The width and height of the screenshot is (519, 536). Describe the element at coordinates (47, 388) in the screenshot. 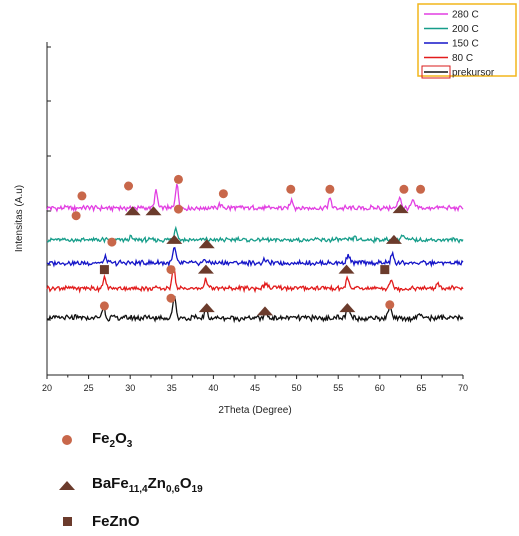

I see `x-tick-label: 20` at that location.